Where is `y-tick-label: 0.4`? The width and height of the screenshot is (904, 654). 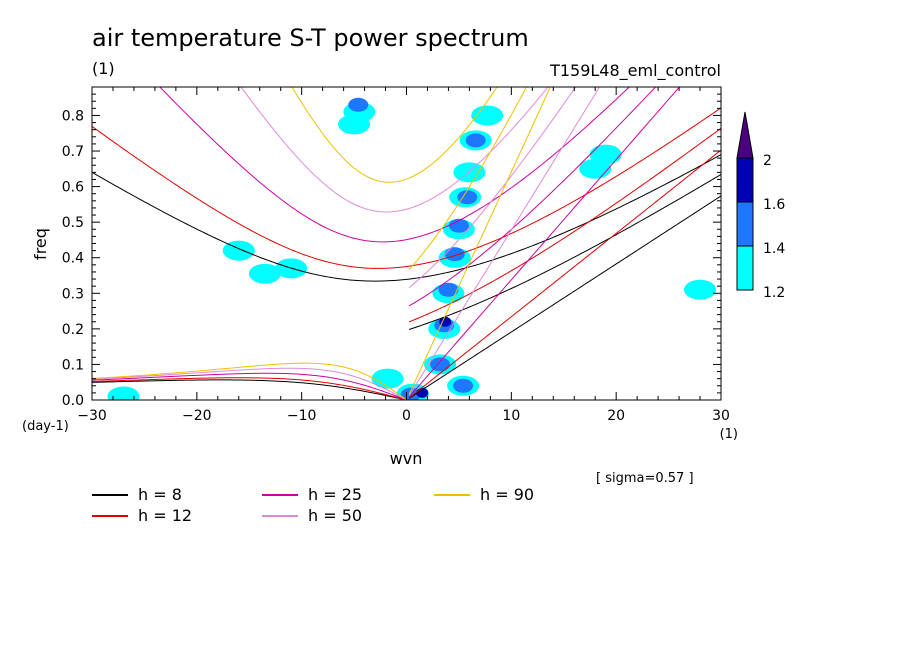
y-tick-label: 0.4 is located at coordinates (73, 259).